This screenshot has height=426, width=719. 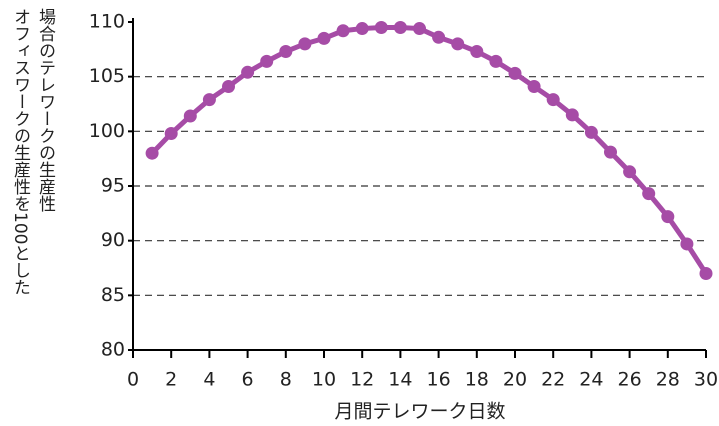 What do you see at coordinates (107, 22) in the screenshot?
I see `y-tick-label: 110` at bounding box center [107, 22].